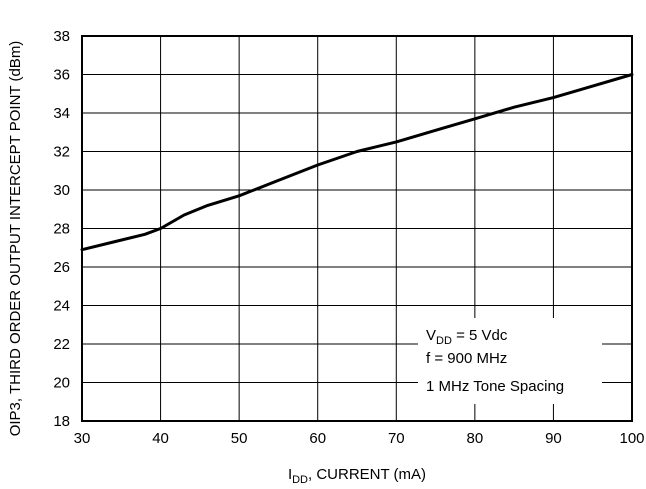 The width and height of the screenshot is (646, 489). I want to click on annotation-background, so click(510, 361).